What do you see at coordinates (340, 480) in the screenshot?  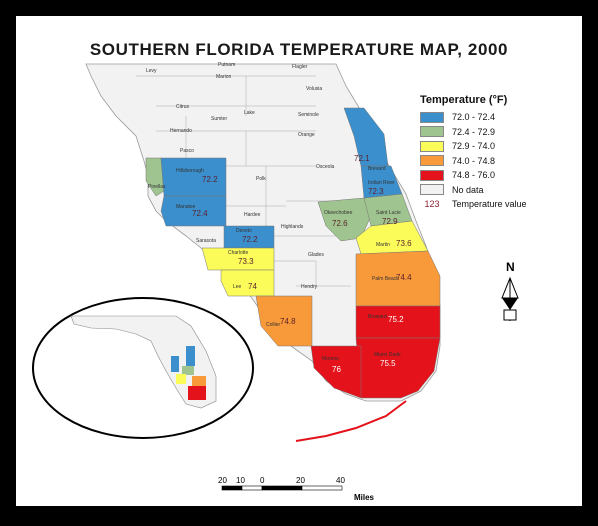 I see `scale-tick: 40` at bounding box center [340, 480].